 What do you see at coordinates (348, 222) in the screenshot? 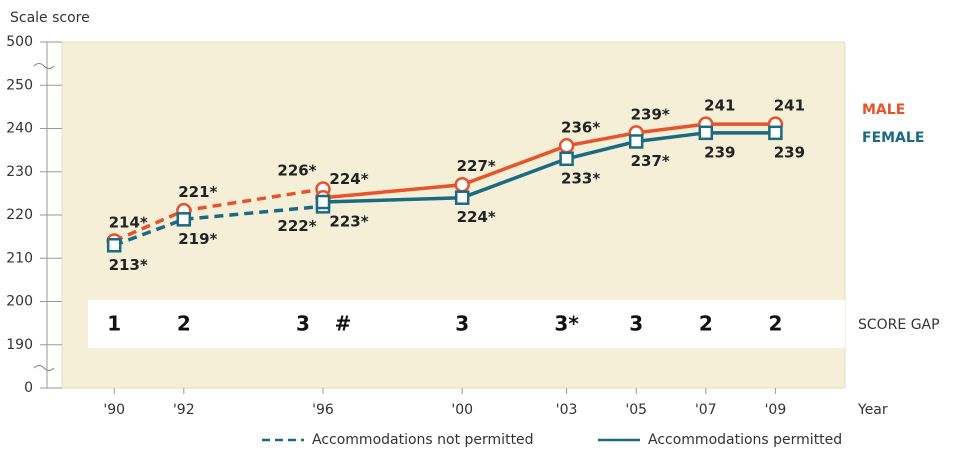
I see `value-label: 223*` at bounding box center [348, 222].